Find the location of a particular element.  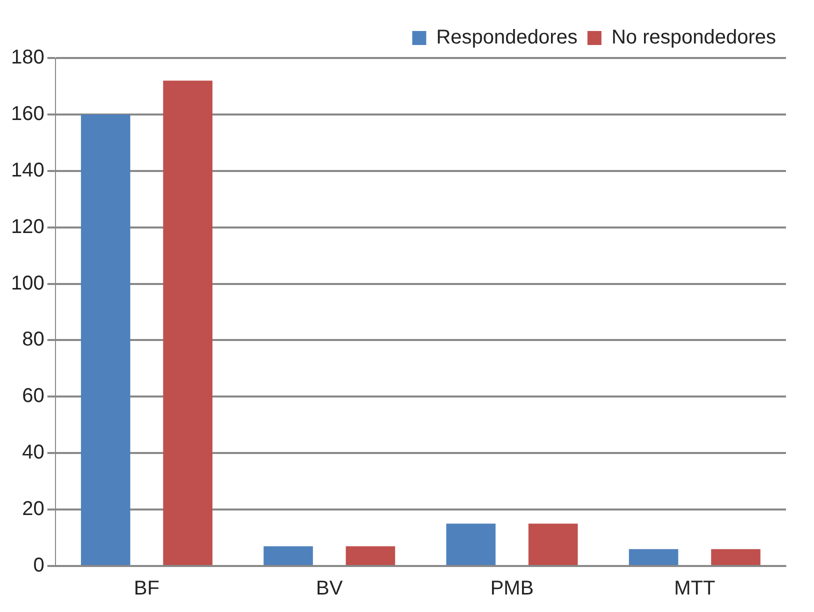

y-tick-label: 20 is located at coordinates (33, 509).